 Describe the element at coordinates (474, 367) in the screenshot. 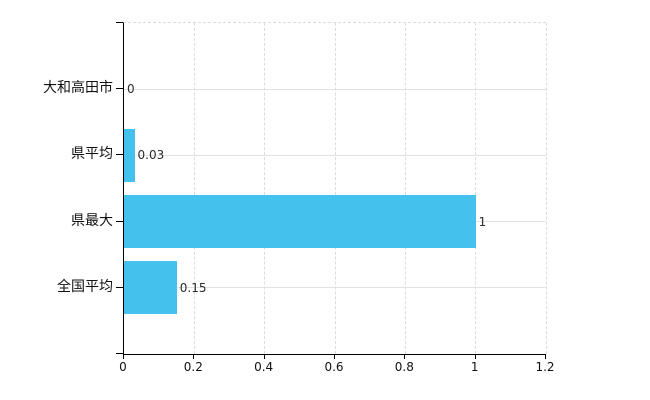

I see `x-axis-tick-label: 1` at that location.